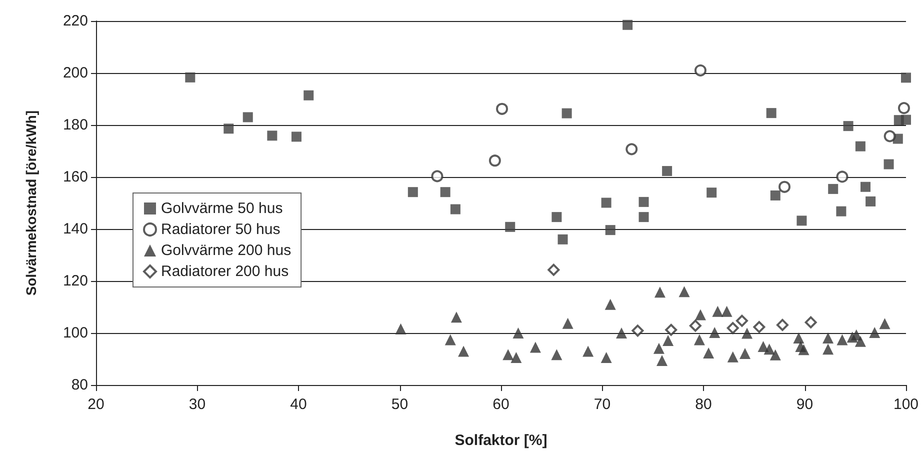  What do you see at coordinates (79, 385) in the screenshot?
I see `y-tick-label: 80` at bounding box center [79, 385].